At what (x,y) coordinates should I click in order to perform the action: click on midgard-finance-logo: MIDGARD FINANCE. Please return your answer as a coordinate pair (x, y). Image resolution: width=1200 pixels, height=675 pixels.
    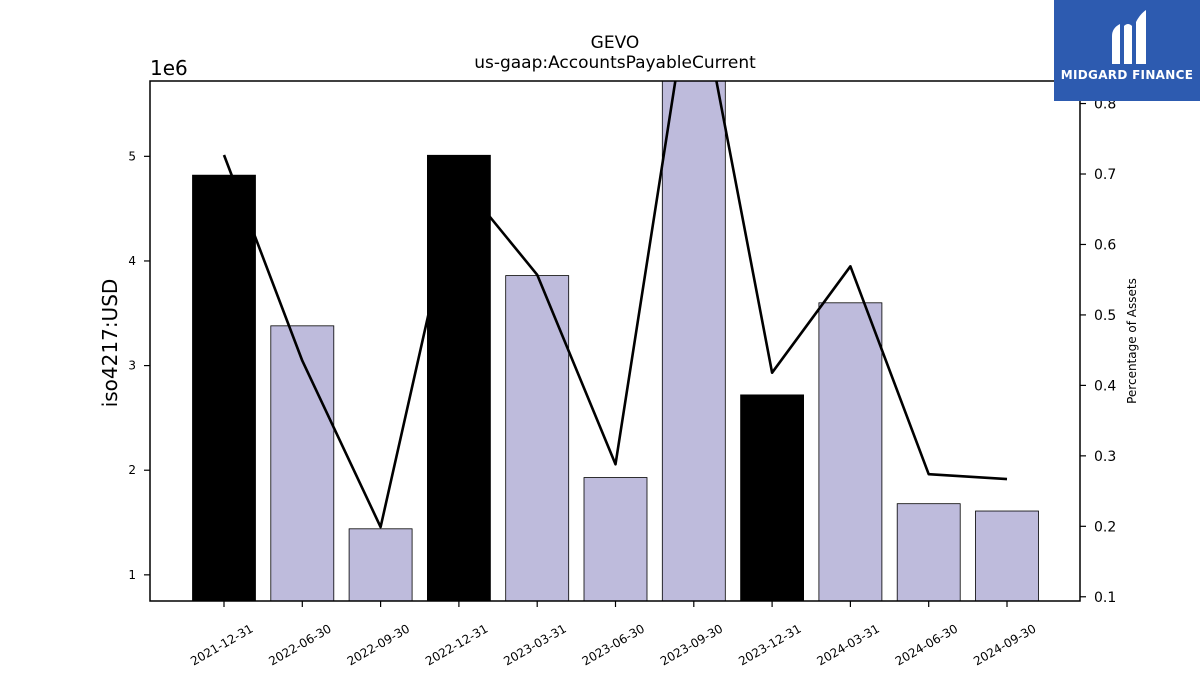
    Looking at the image, I should click on (1127, 50).